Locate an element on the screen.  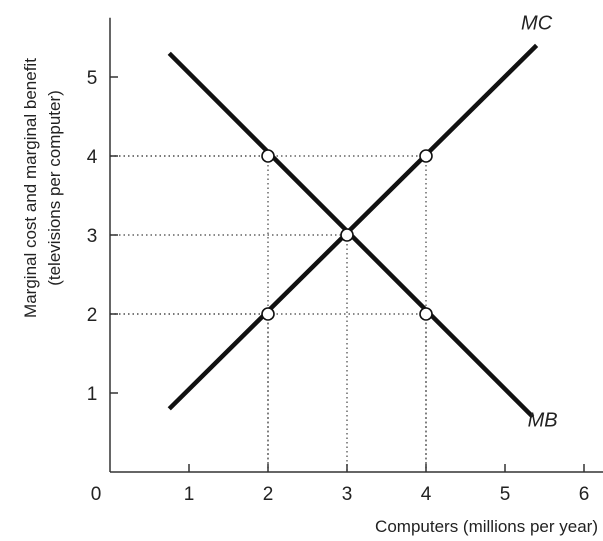
y-tick-label: 2 is located at coordinates (92, 315).